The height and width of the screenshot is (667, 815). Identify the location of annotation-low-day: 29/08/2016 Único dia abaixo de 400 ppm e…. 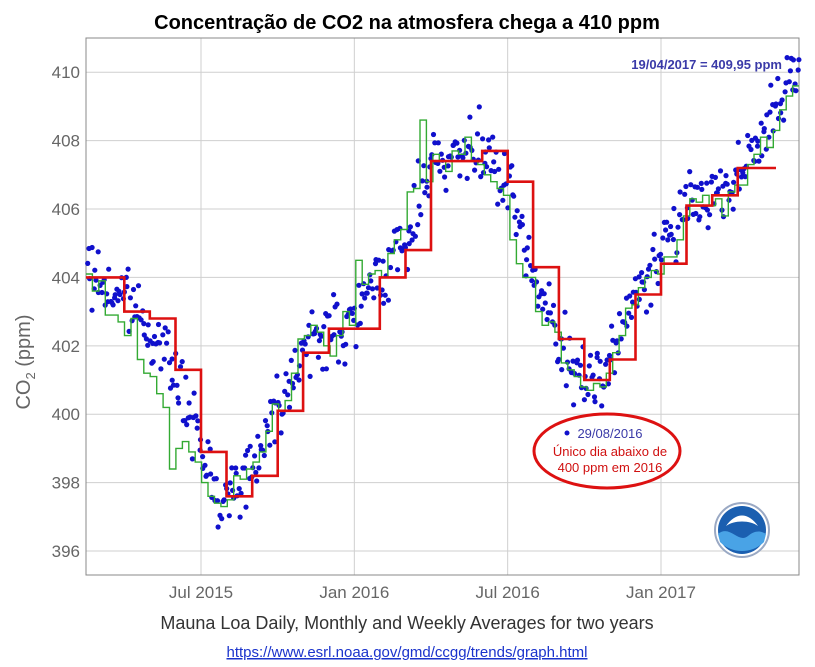
(607, 451).